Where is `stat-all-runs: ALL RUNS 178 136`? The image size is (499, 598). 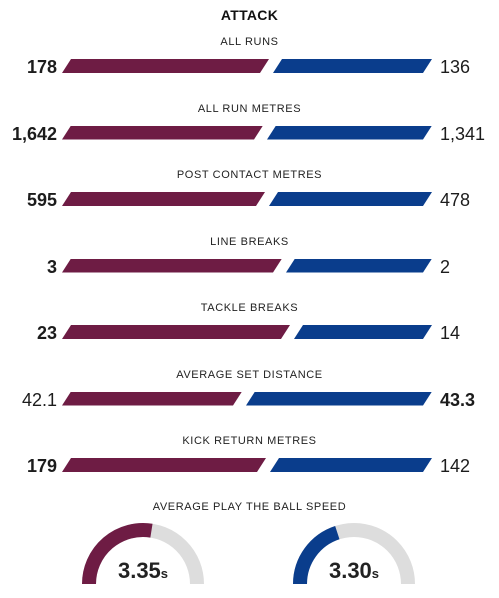
stat-all-runs: ALL RUNS 178 136 is located at coordinates (249, 66).